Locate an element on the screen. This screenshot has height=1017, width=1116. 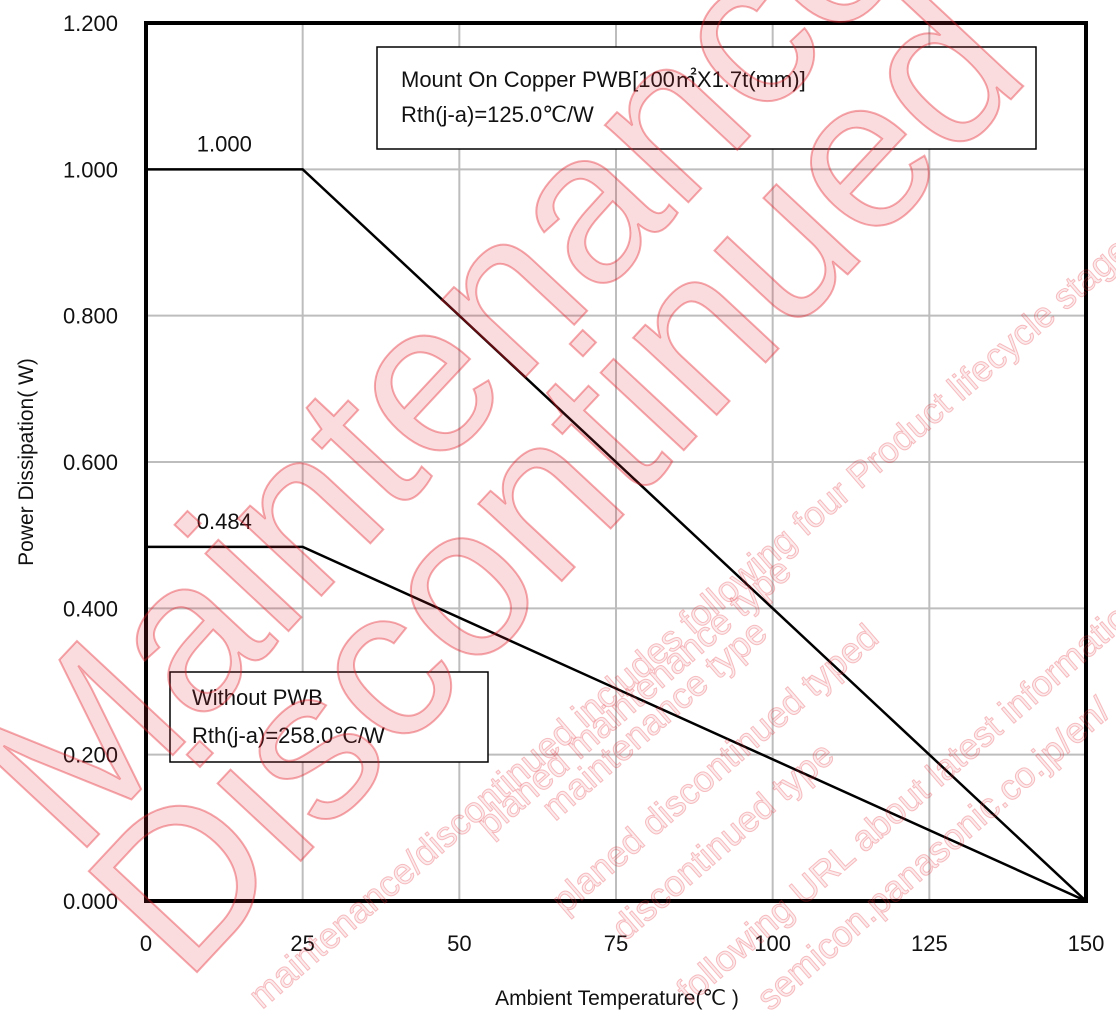
annotation-without-line2: Rth(j-a)=258.0℃/W is located at coordinates (288, 735).